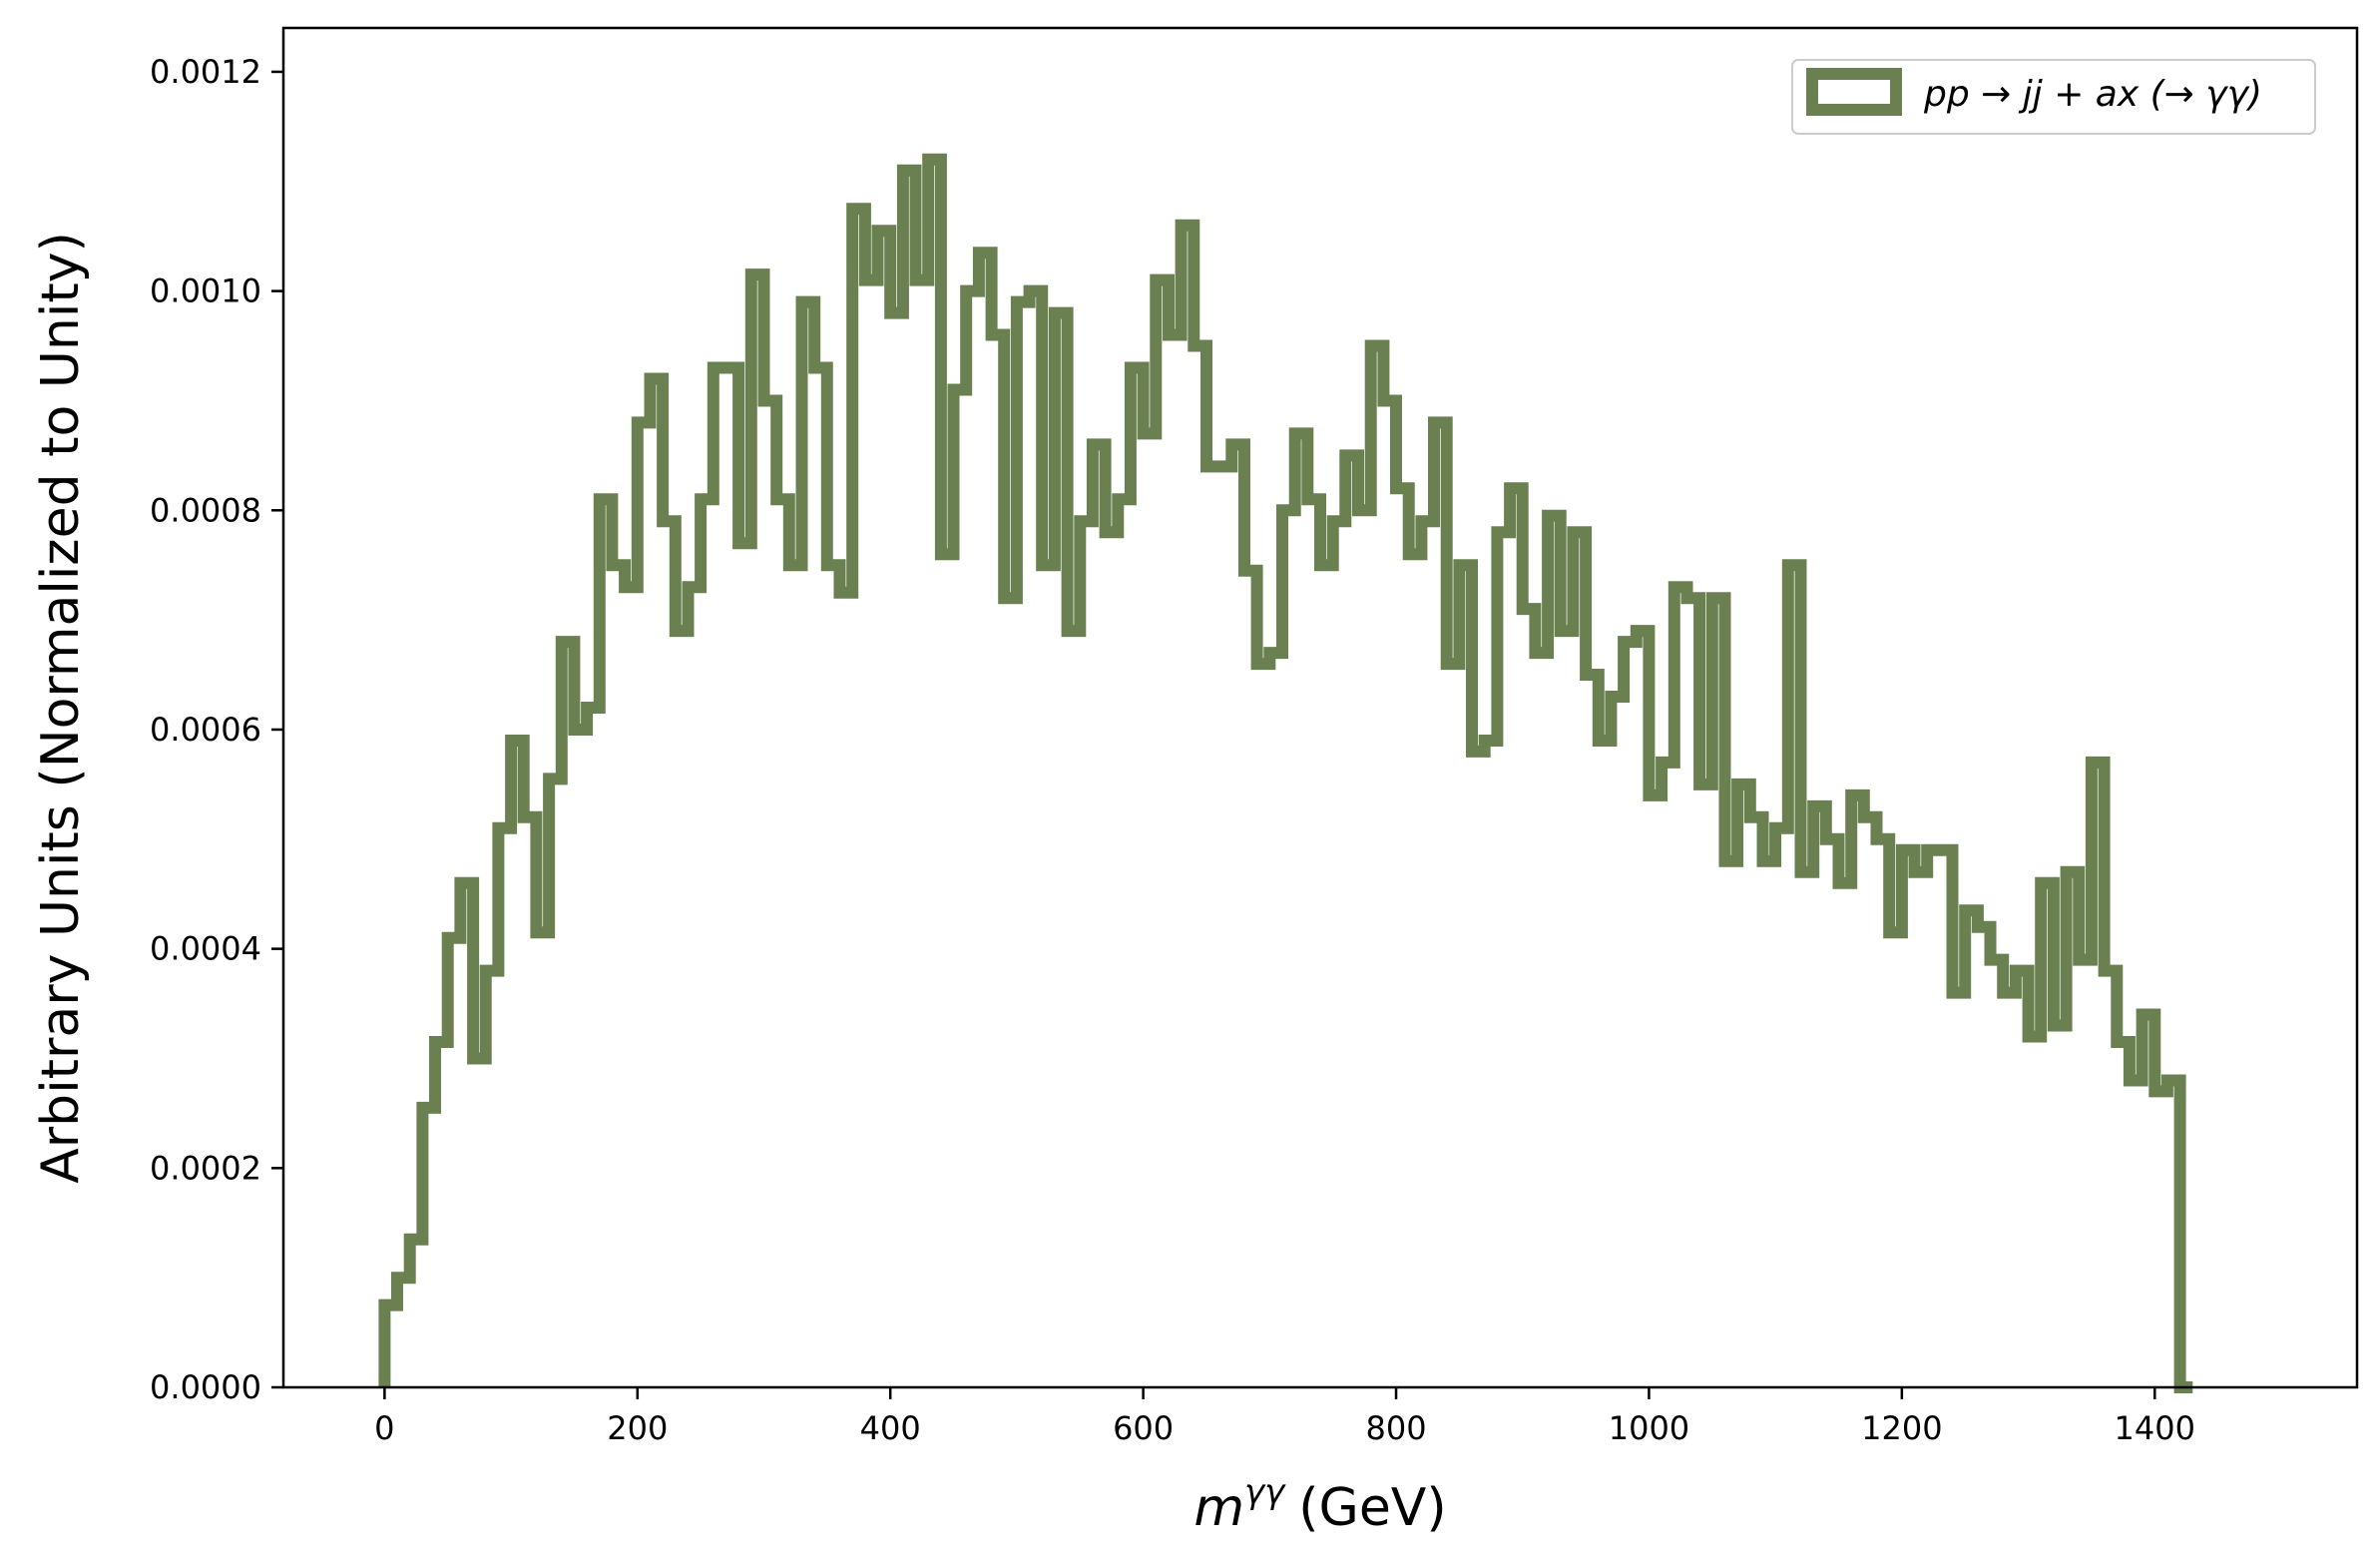 The image size is (2380, 1566). I want to click on x-axis-label: mγγ (GeV), so click(1319, 1505).